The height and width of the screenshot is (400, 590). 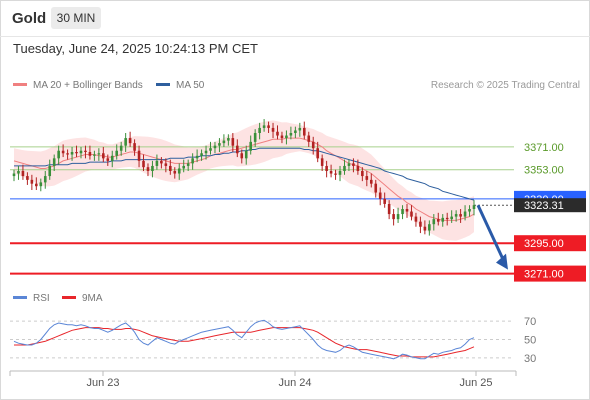 I want to click on level-tag-3271.00, so click(x=550, y=273).